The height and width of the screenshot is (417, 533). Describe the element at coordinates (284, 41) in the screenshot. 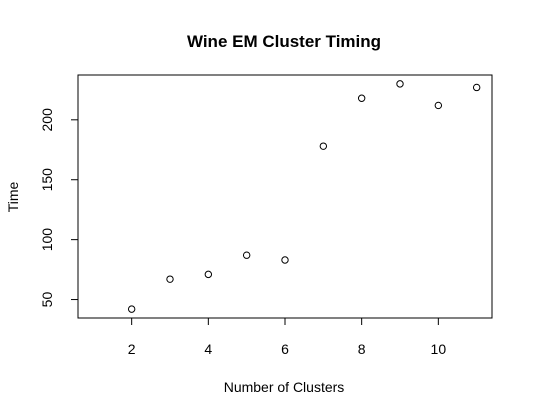

I see `chart-title: Wine EM Cluster Timing` at that location.